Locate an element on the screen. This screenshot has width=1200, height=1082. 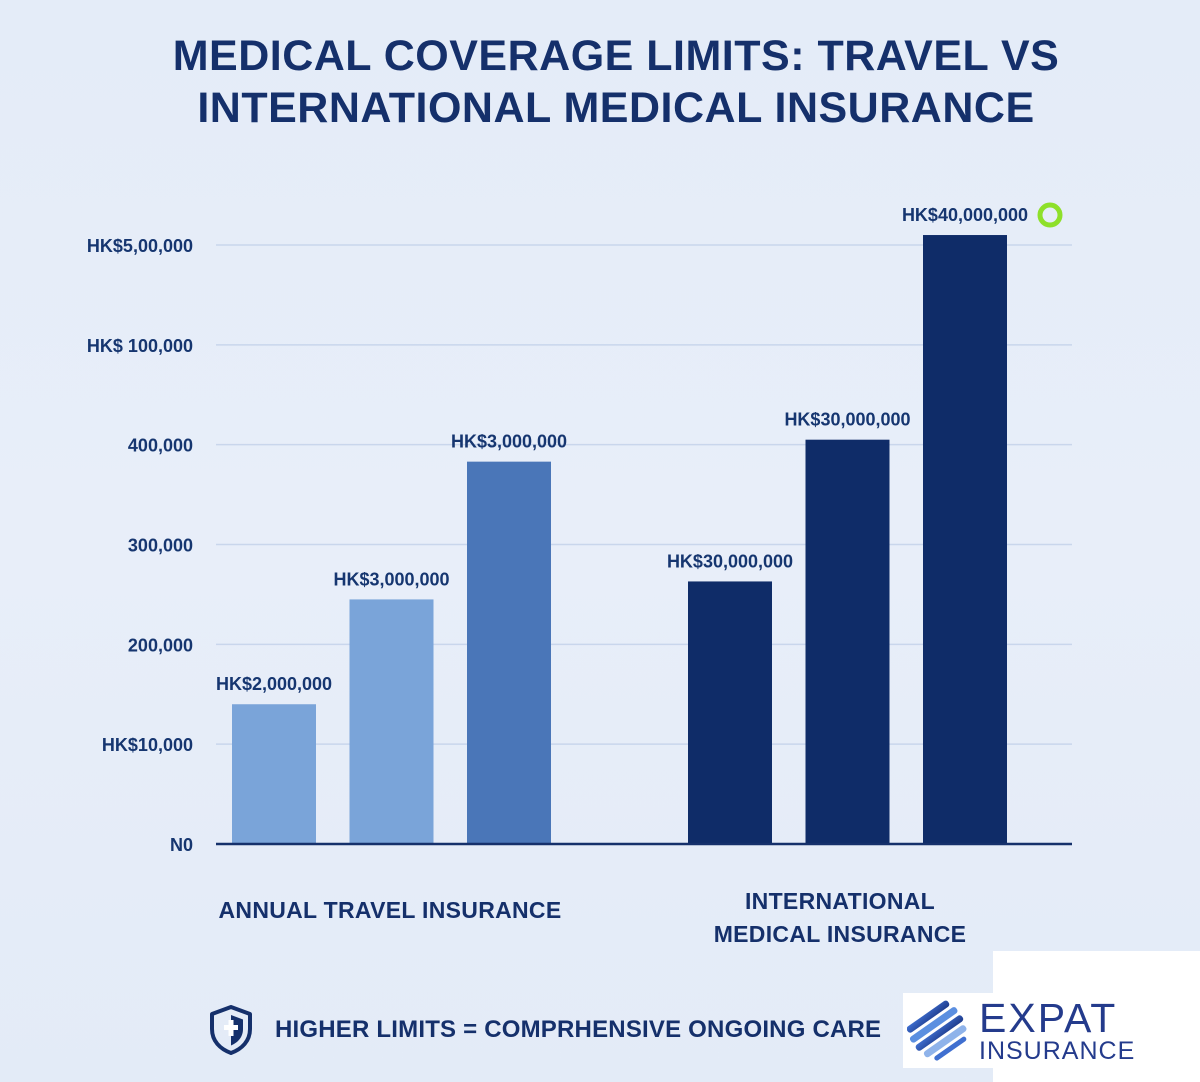
category-label-line: ANNUAL TRAVEL INSURANCE is located at coordinates (390, 910).